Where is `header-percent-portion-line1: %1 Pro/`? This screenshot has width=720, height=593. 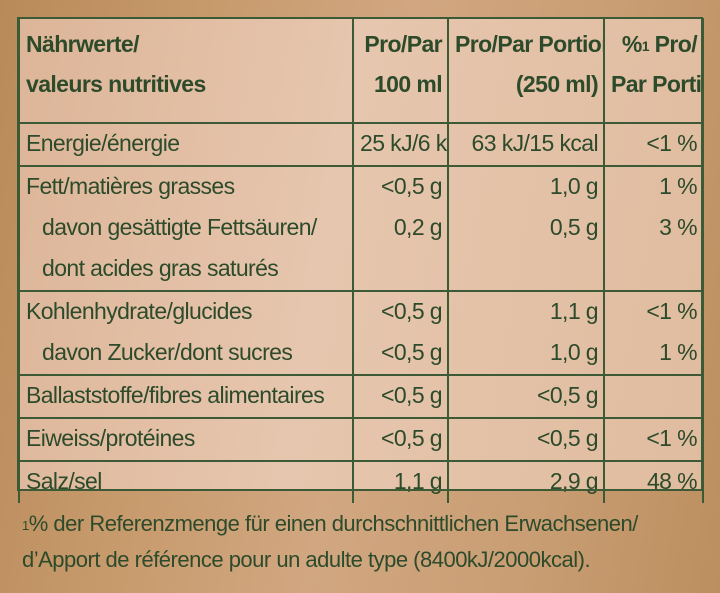 header-percent-portion-line1: %1 Pro/ is located at coordinates (654, 44).